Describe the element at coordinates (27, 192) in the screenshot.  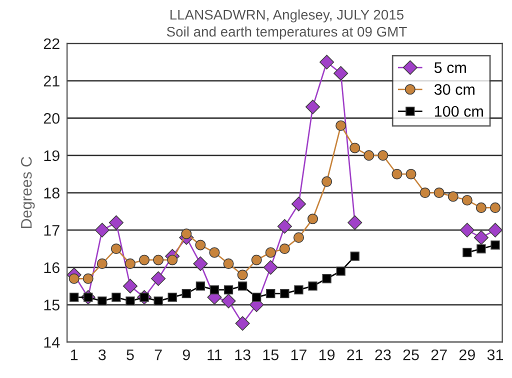
I see `y-axis-title: Degrees C` at that location.